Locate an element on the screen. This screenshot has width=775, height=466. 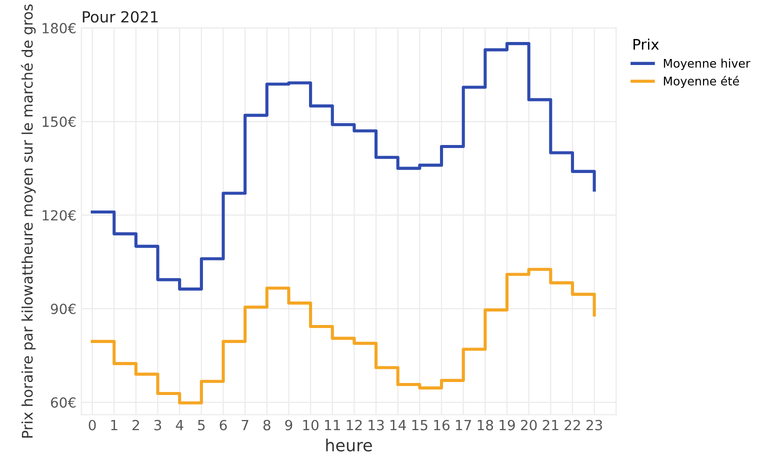
y-axis-title: Prix horaire par kilowattheure moyen sur le marché de gros is located at coordinates (28, 221).